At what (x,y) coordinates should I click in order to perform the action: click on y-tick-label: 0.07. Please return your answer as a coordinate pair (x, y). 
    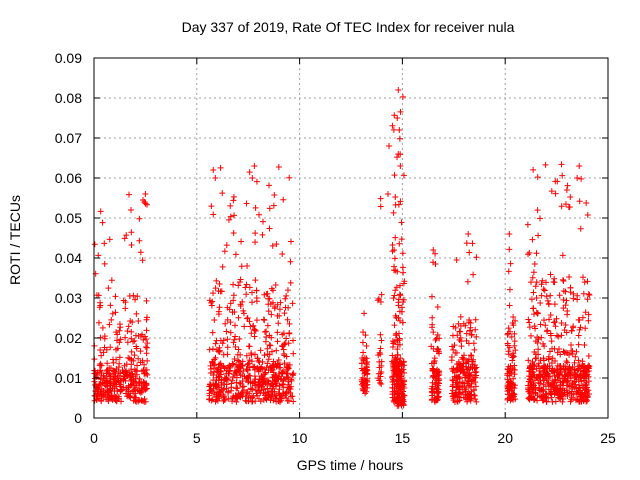
    Looking at the image, I should click on (68, 138).